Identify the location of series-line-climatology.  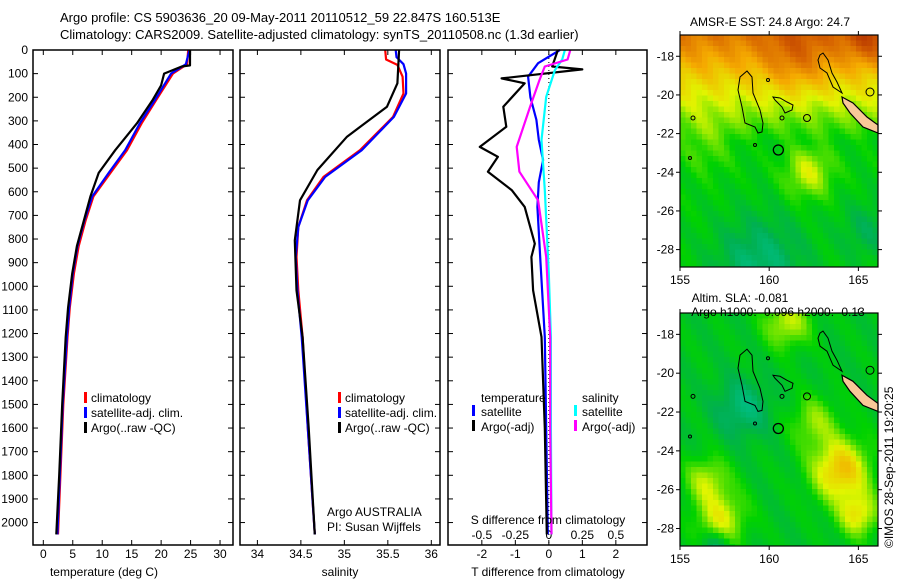
(123, 292).